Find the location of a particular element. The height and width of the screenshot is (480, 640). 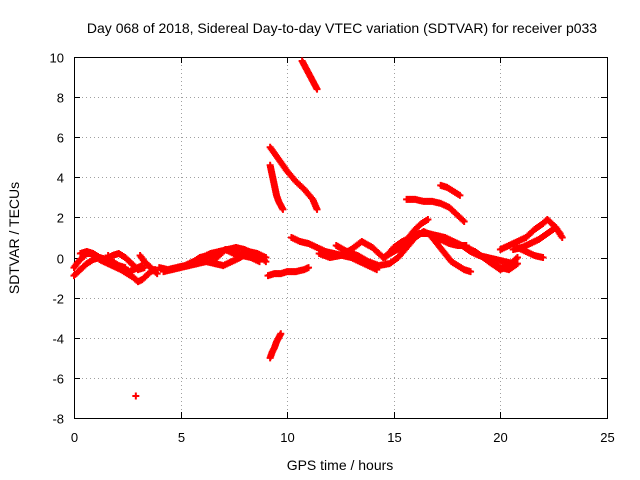

x-tick-label: 10 is located at coordinates (287, 437).